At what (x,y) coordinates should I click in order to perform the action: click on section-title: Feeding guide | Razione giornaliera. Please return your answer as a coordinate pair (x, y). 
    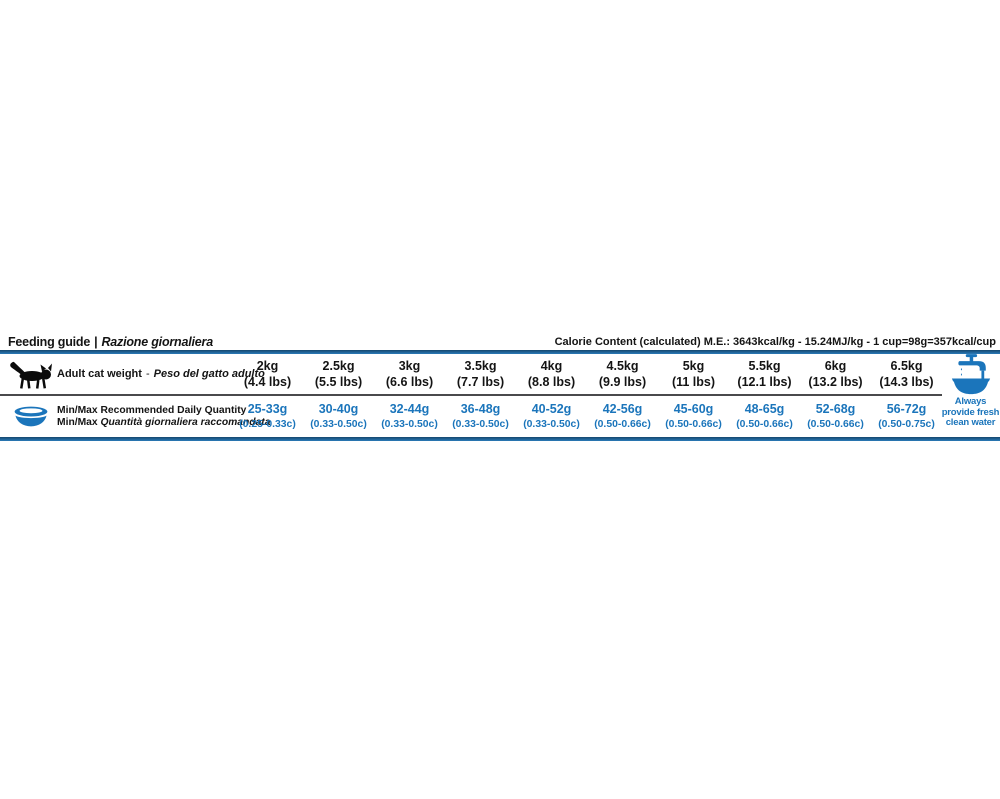
    Looking at the image, I should click on (110, 342).